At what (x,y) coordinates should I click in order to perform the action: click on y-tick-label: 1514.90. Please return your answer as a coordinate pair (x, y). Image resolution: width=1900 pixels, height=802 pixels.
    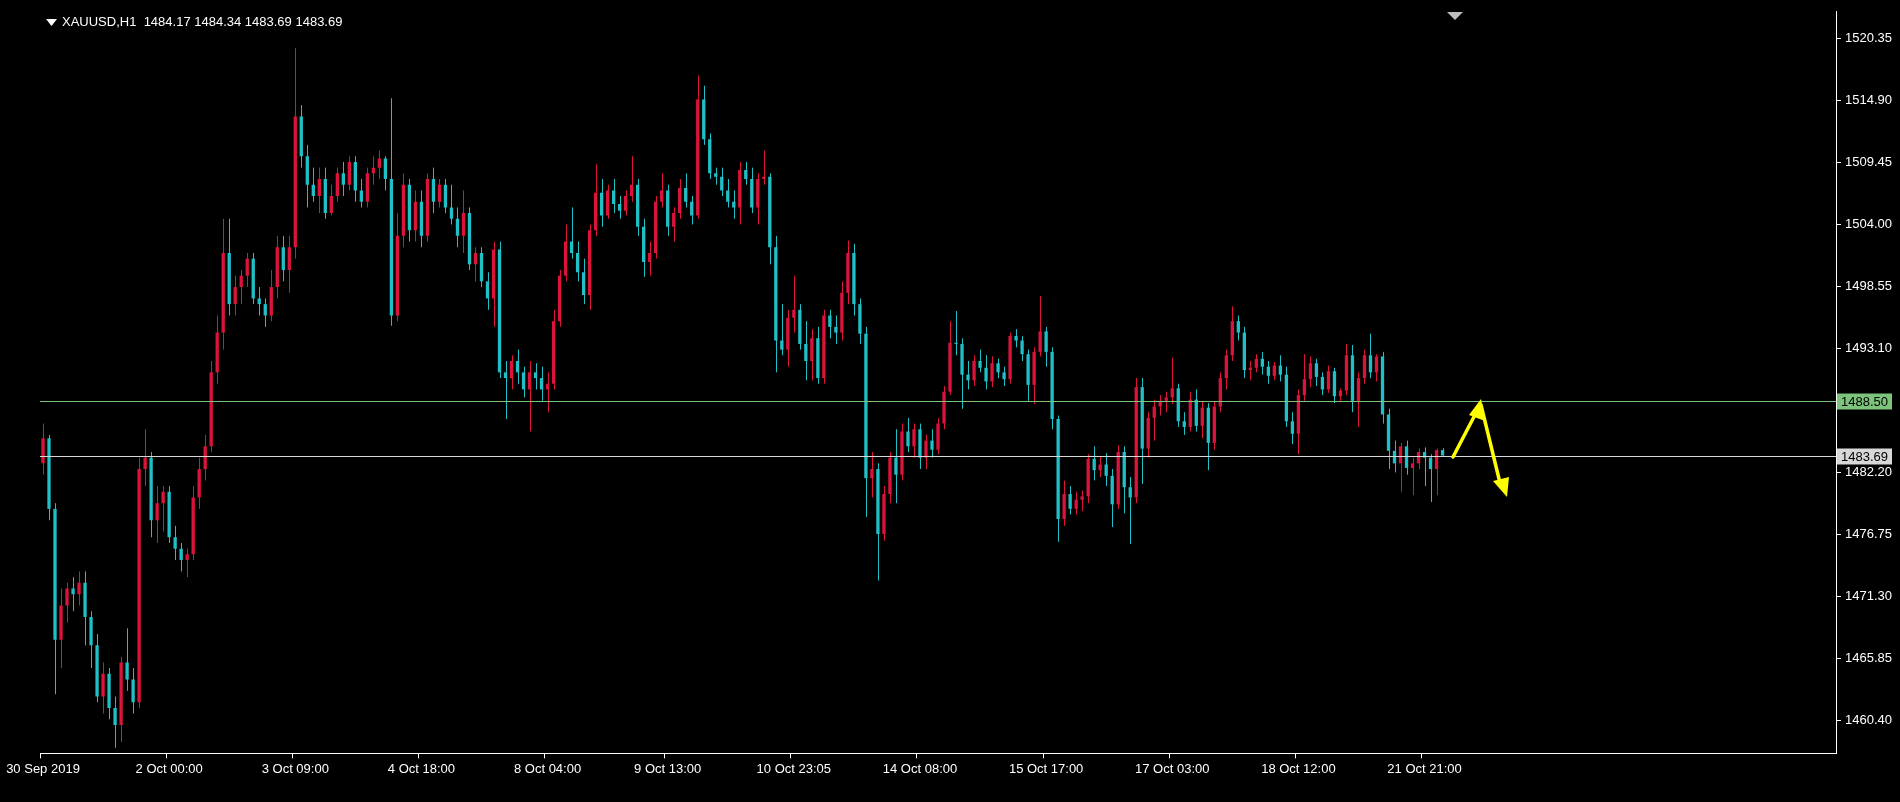
    Looking at the image, I should click on (1869, 100).